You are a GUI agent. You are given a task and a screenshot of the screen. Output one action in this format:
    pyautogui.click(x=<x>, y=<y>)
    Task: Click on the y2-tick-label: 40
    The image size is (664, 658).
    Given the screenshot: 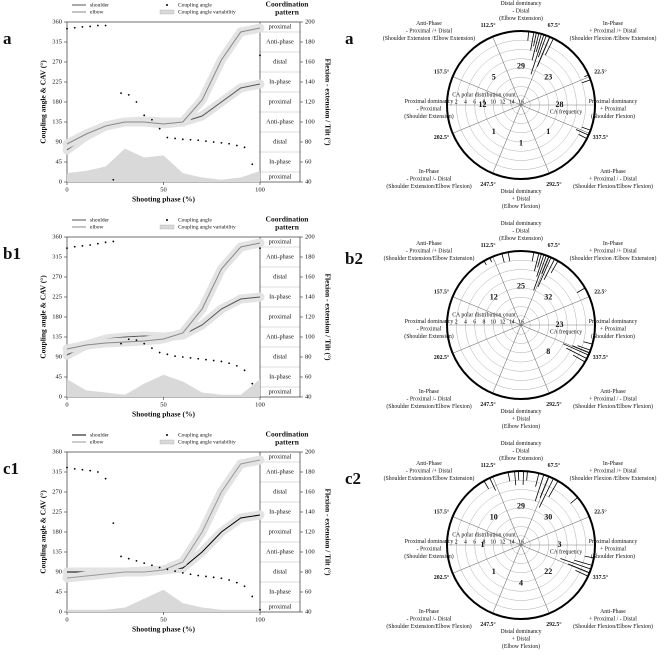 What is the action you would take?
    pyautogui.click(x=308, y=181)
    